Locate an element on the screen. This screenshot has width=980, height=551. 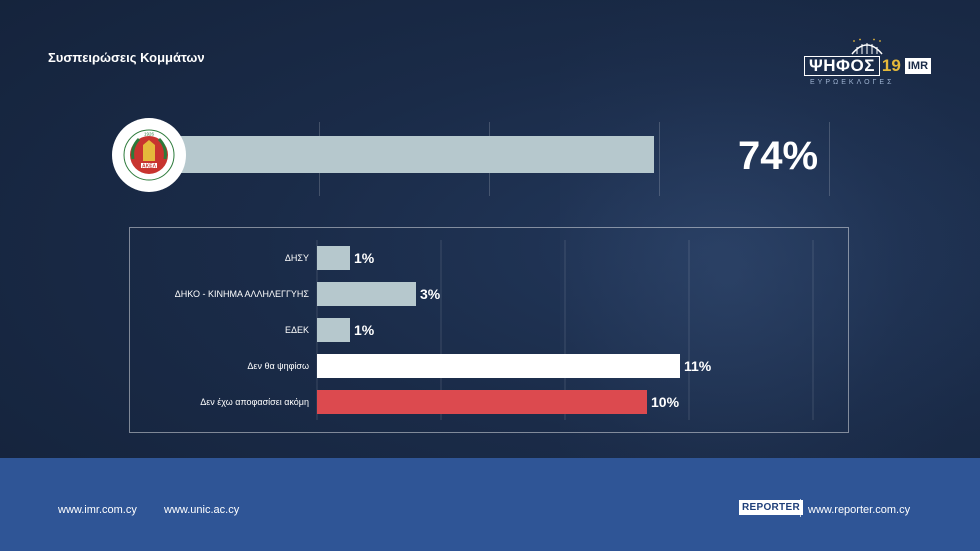
svg-text: 1926 is located at coordinates (149, 134).